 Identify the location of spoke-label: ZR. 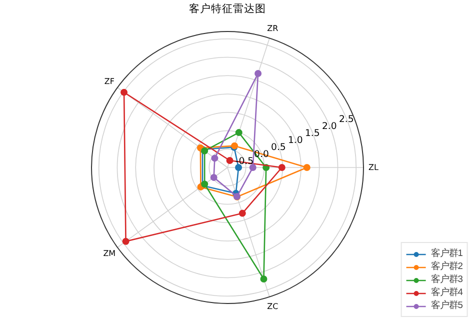
(273, 29).